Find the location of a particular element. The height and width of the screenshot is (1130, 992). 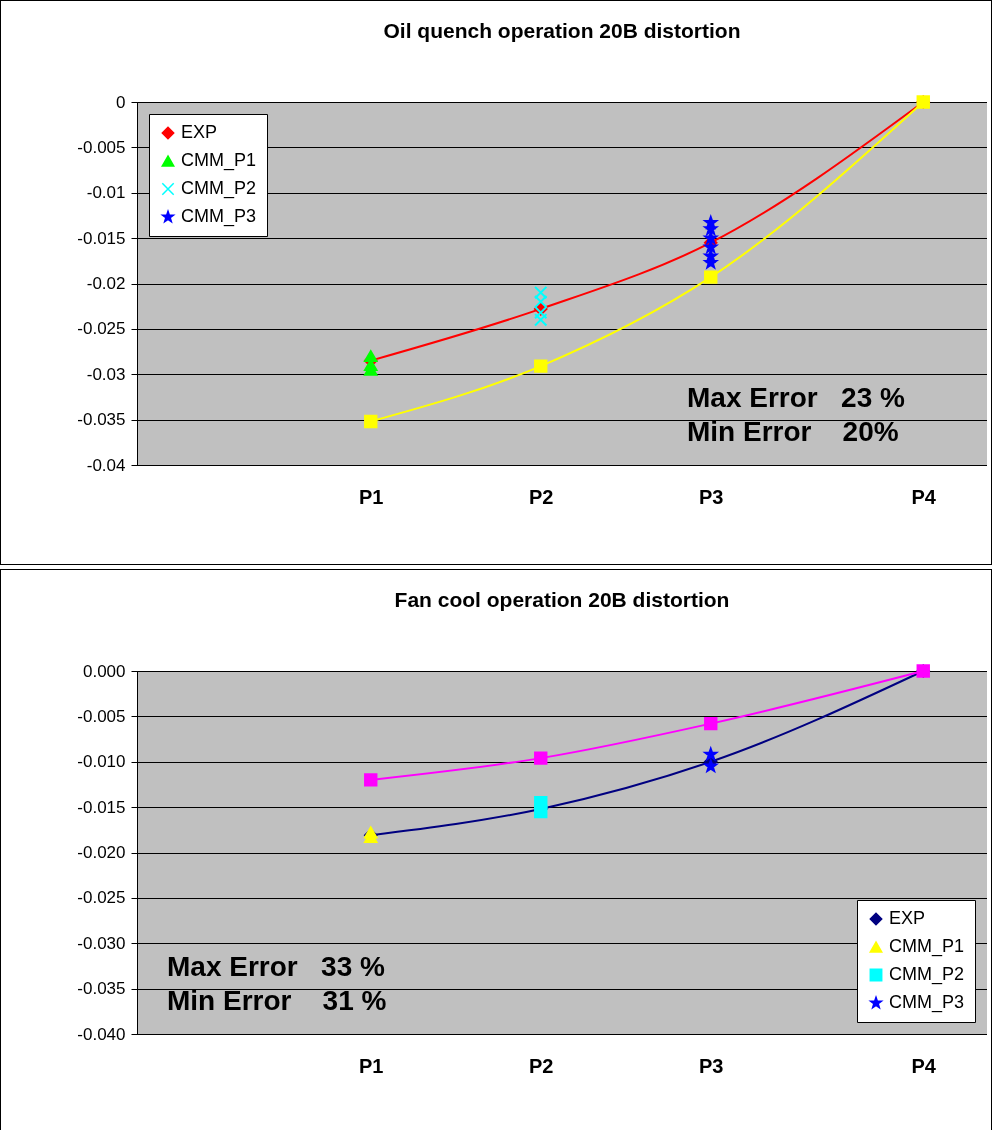

annotation: Max Error 23 % is located at coordinates (796, 397).